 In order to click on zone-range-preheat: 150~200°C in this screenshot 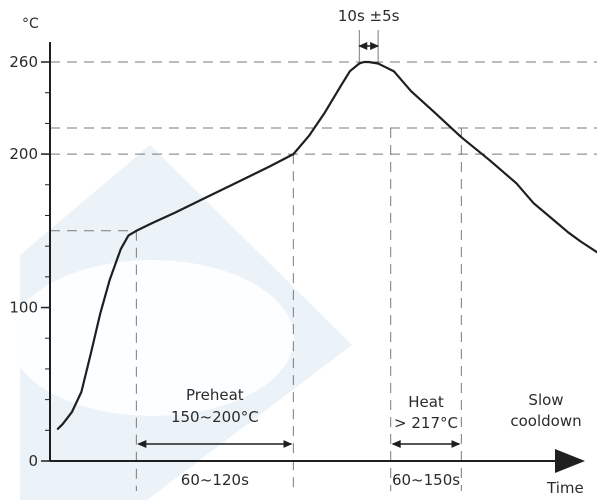, I will do `click(215, 417)`.